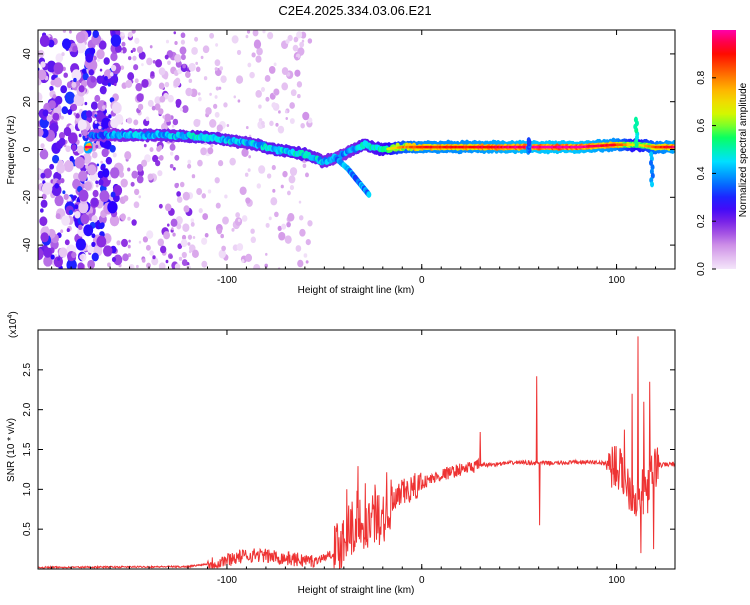 This screenshot has height=605, width=750. Describe the element at coordinates (701, 221) in the screenshot. I see `colorbar-tick-label: 0.2` at that location.